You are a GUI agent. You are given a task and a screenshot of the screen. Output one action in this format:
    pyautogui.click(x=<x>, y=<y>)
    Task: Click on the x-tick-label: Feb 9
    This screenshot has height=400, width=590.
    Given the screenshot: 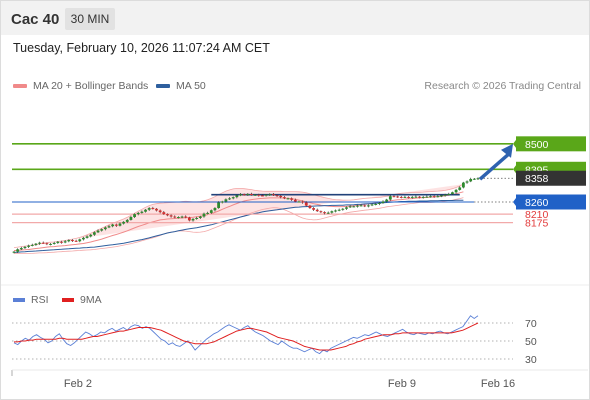 What is the action you would take?
    pyautogui.click(x=402, y=384)
    